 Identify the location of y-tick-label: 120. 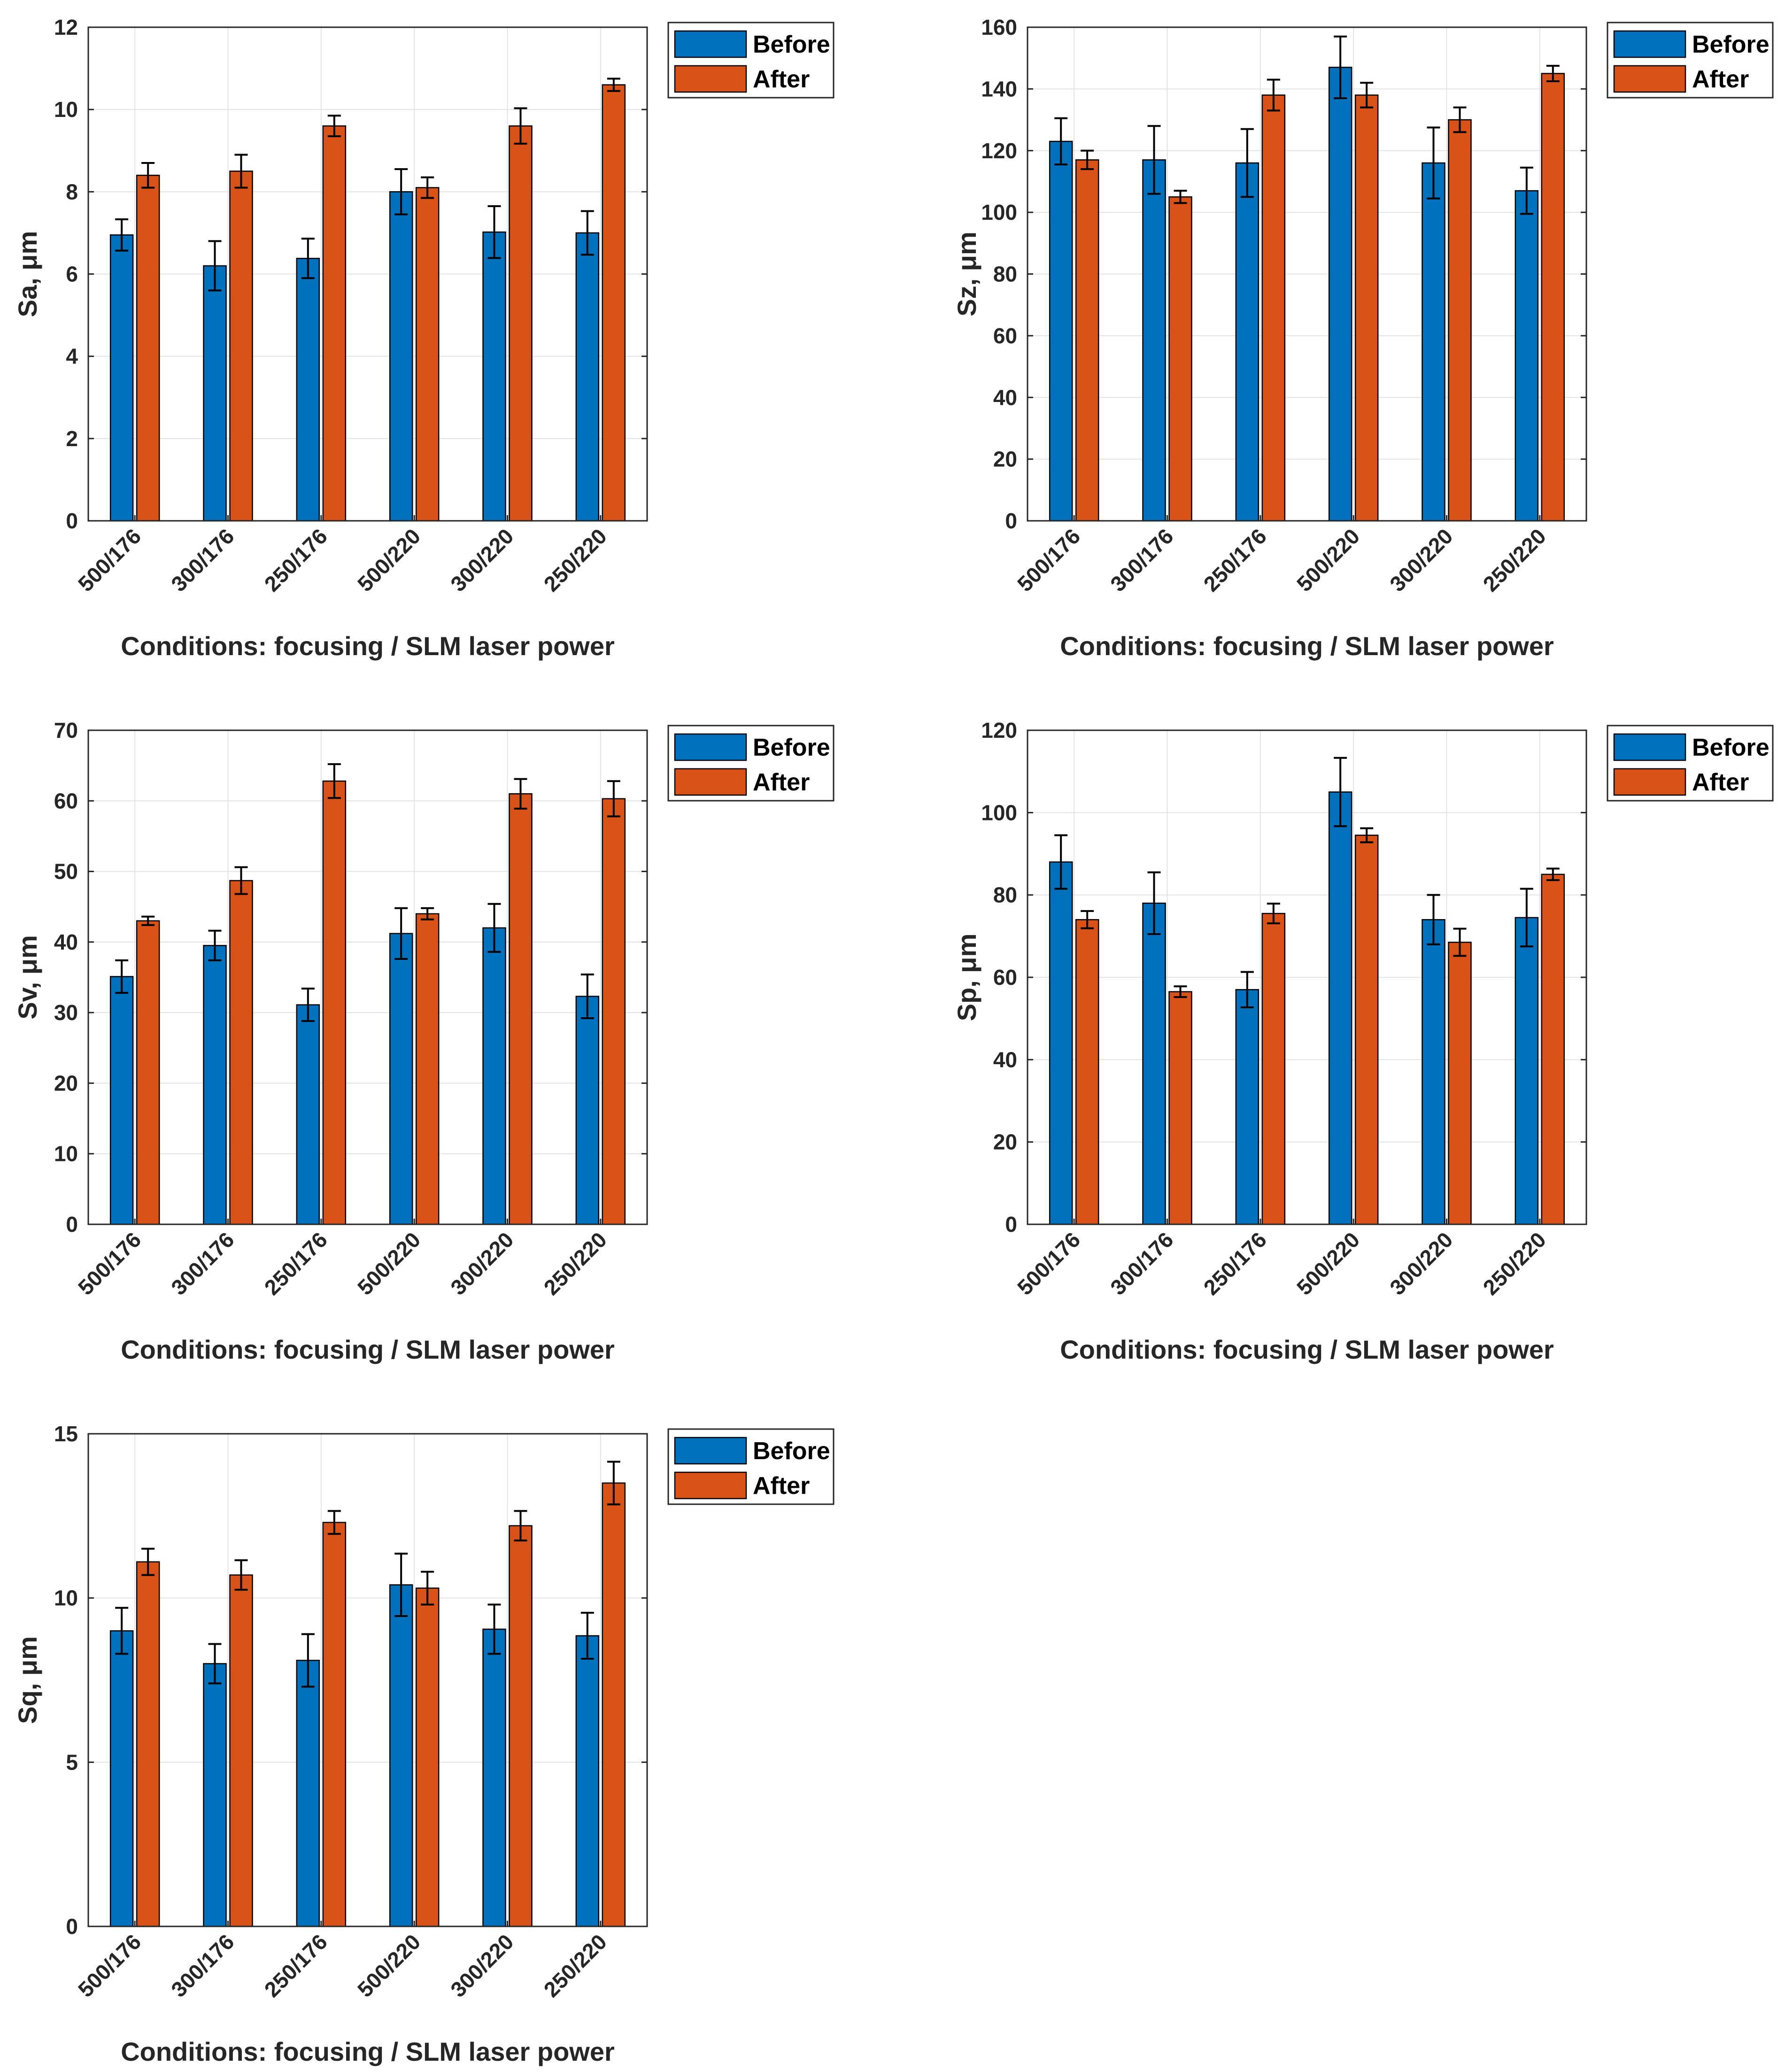
(999, 151).